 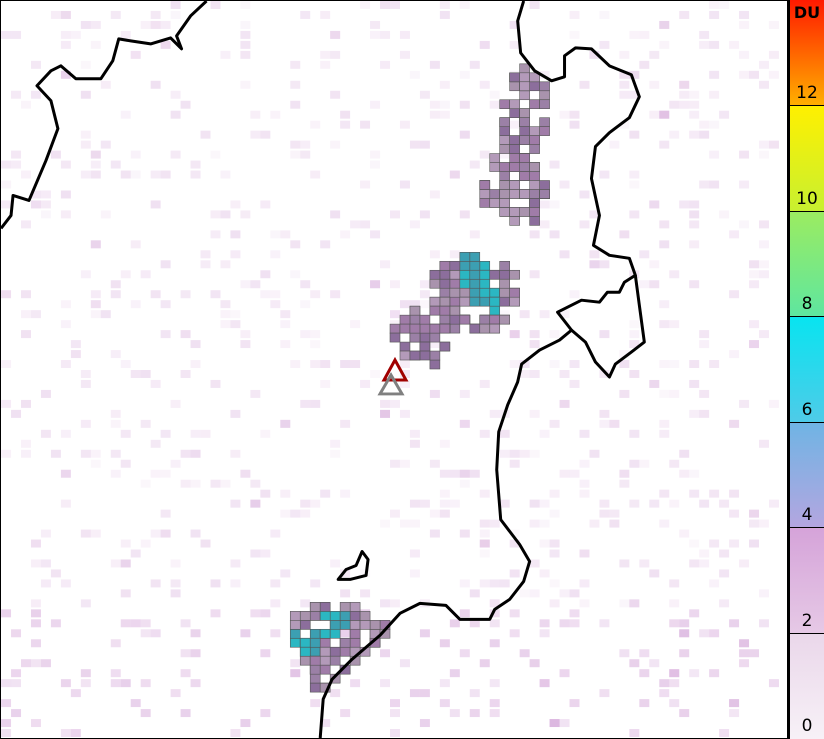 I want to click on volcano-previous-triangle-icon, so click(x=391, y=383).